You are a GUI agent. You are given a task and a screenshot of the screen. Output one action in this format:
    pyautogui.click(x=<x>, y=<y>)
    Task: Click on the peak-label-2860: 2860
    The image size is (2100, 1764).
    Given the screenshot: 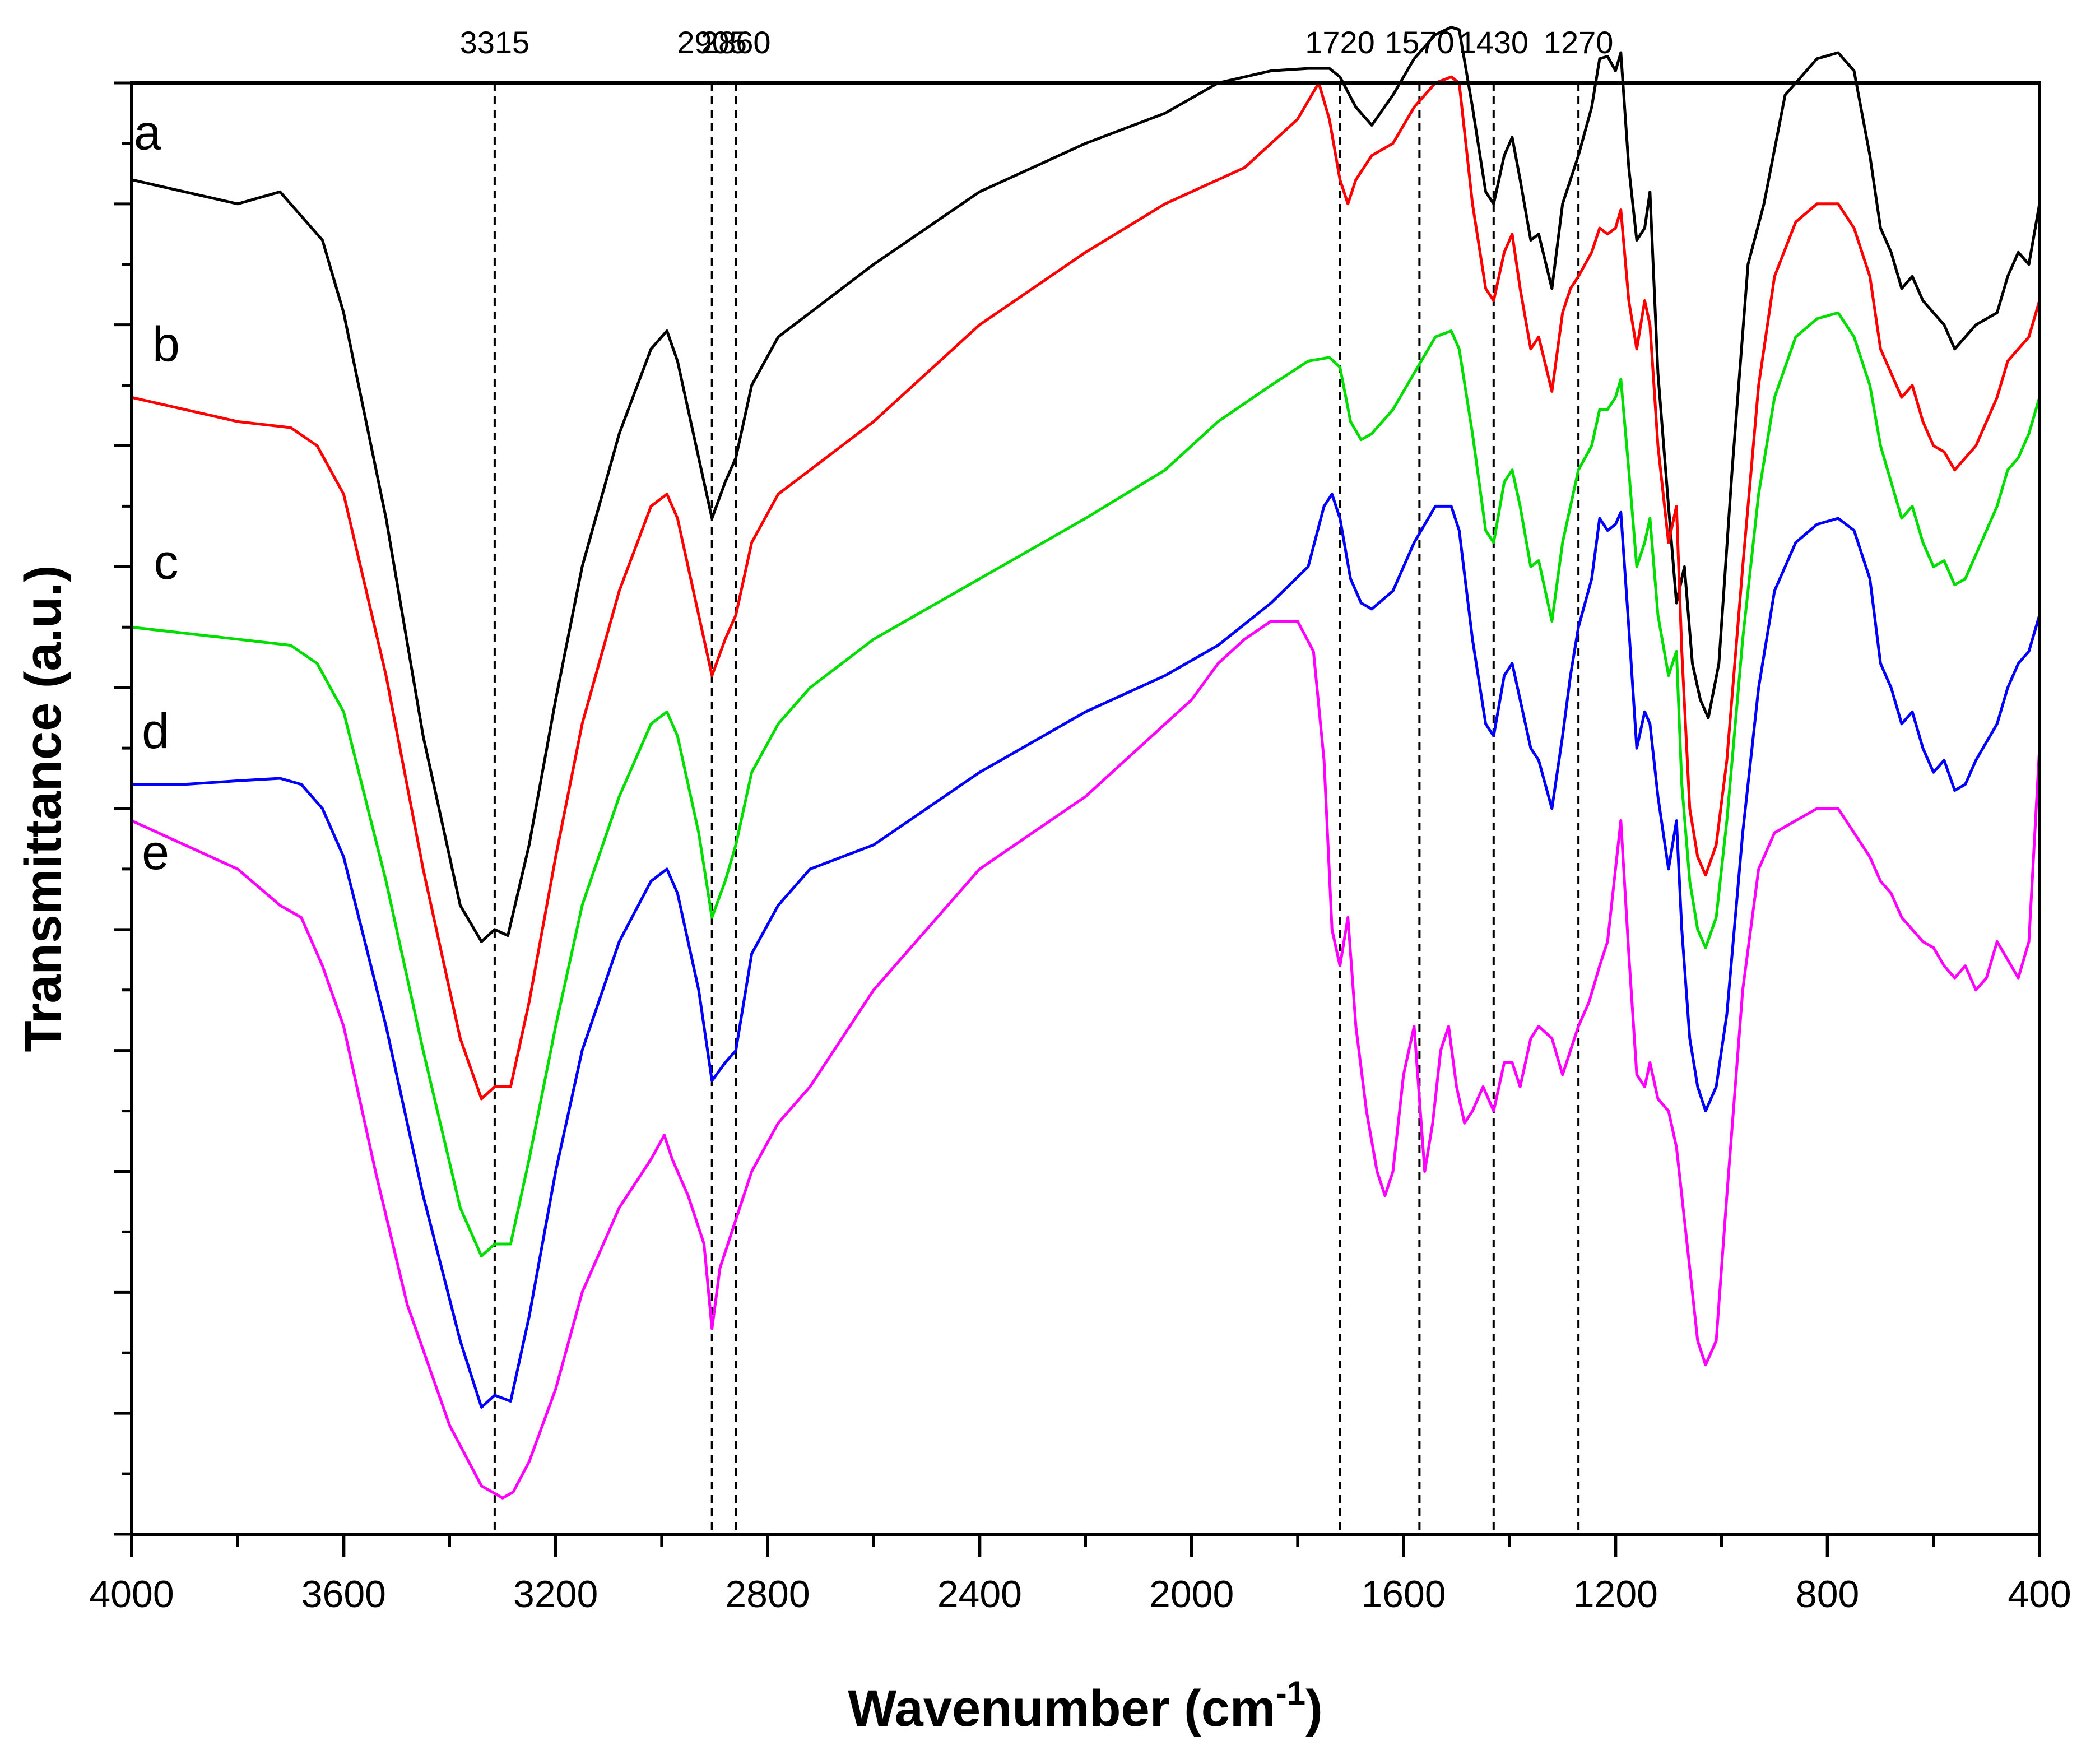 What is the action you would take?
    pyautogui.click(x=736, y=42)
    